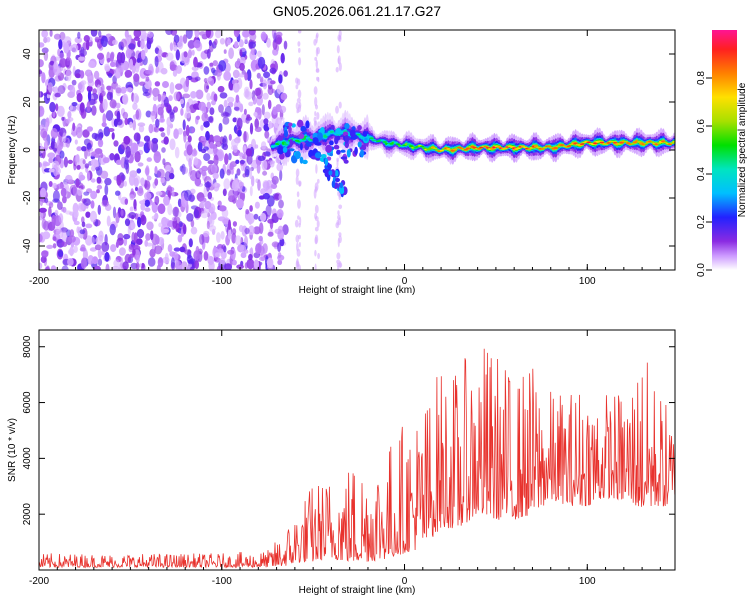 The image size is (750, 600). Describe the element at coordinates (704, 174) in the screenshot. I see `colorbar-axes: 0.0 0.2 0.4 0.6 0.8` at that location.